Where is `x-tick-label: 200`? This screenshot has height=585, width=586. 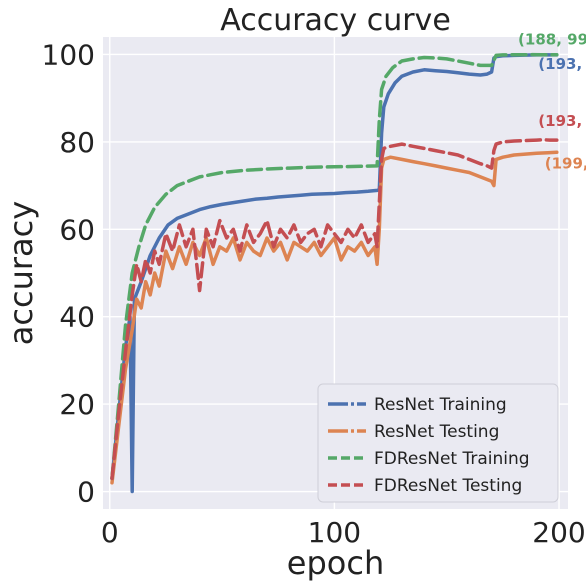 x-tick-label: 200 is located at coordinates (558, 532).